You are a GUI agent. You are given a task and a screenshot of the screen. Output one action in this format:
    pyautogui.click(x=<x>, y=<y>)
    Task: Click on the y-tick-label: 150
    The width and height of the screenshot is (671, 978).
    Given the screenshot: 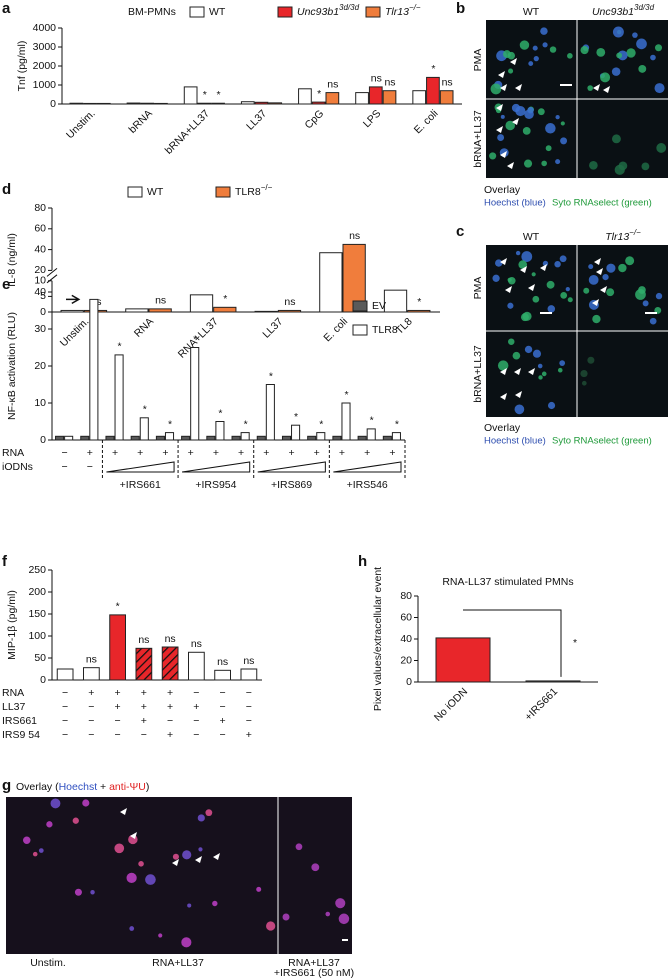 What is the action you would take?
    pyautogui.click(x=37, y=614)
    